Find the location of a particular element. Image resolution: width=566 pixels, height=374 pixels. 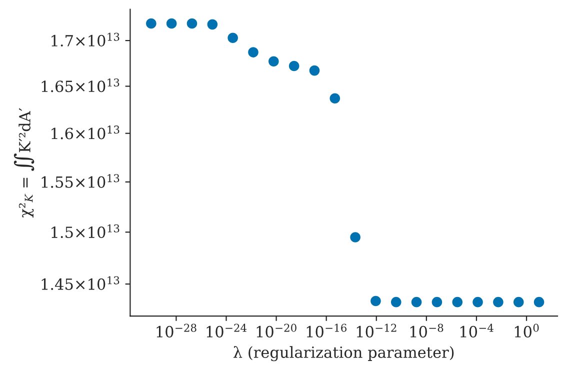

x-tick-label: 10$^{−16}$ is located at coordinates (326, 331).